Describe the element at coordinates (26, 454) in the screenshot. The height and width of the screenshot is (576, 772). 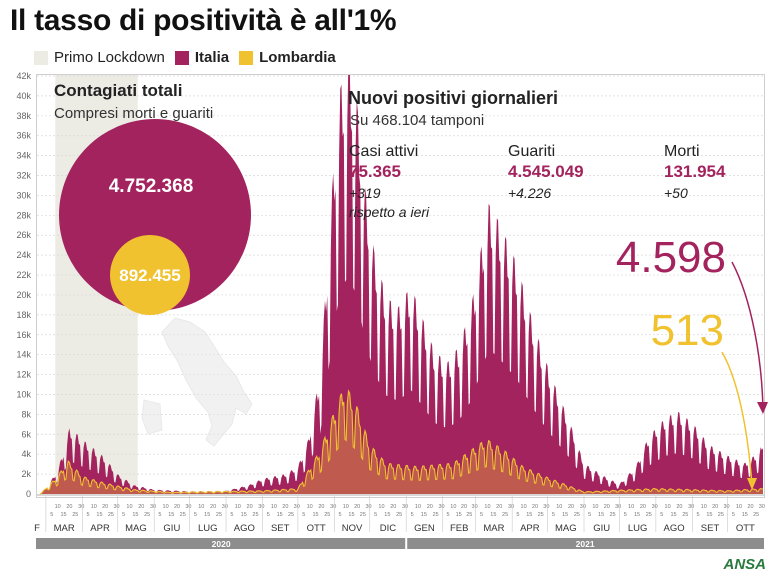
I see `y-tick-label: 4k` at that location.